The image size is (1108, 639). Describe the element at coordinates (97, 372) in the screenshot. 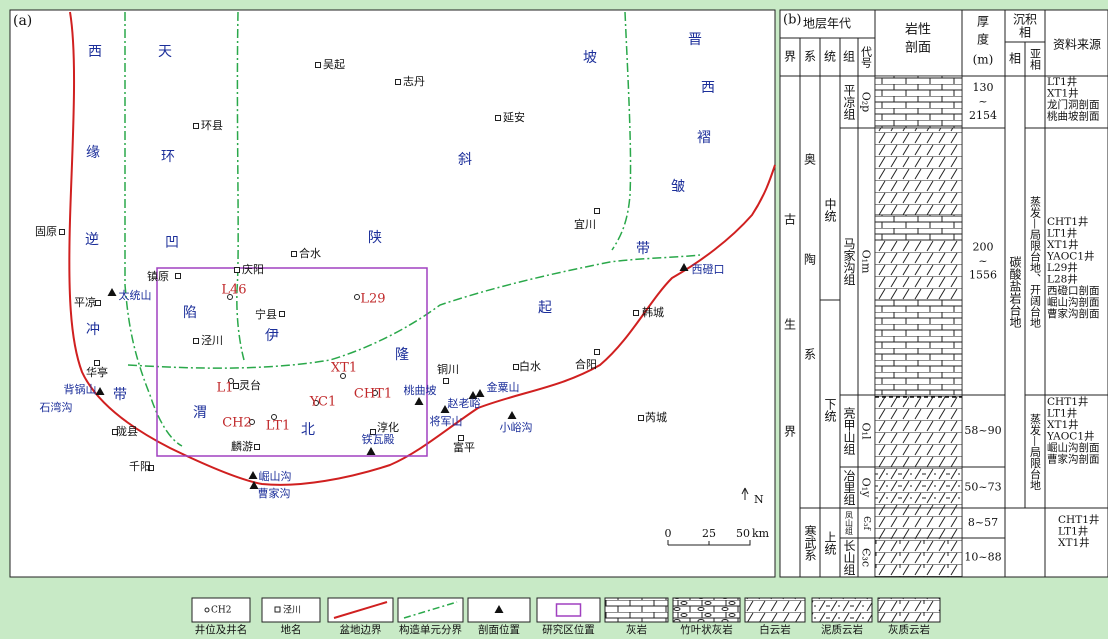

I see `place-name: 华亭` at that location.